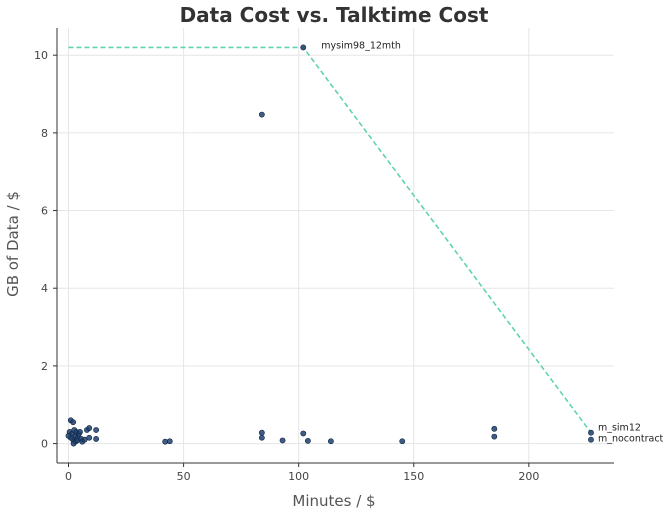 The width and height of the screenshot is (666, 516). I want to click on x-tick-label: 150, so click(413, 476).